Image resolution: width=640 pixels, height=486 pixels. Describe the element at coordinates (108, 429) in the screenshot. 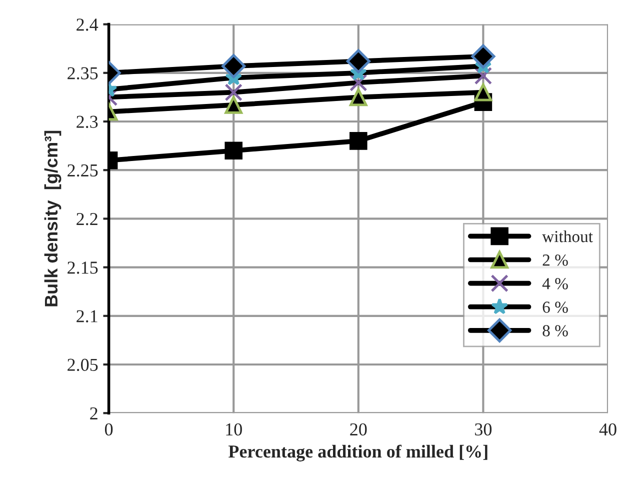

I see `x-tick-label: 0` at that location.